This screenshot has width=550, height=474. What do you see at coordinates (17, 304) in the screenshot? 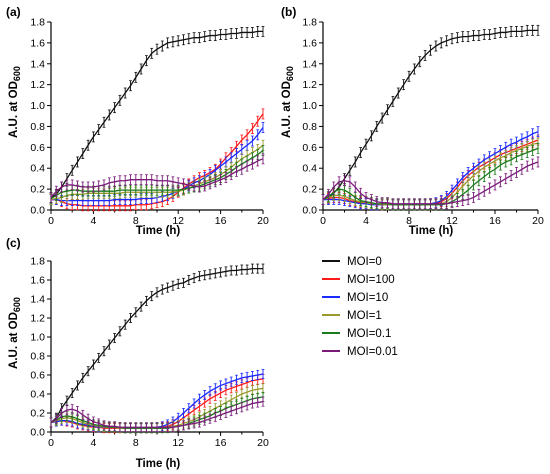
I see `panel-c-y-axis-label-sub: 600` at bounding box center [17, 304].